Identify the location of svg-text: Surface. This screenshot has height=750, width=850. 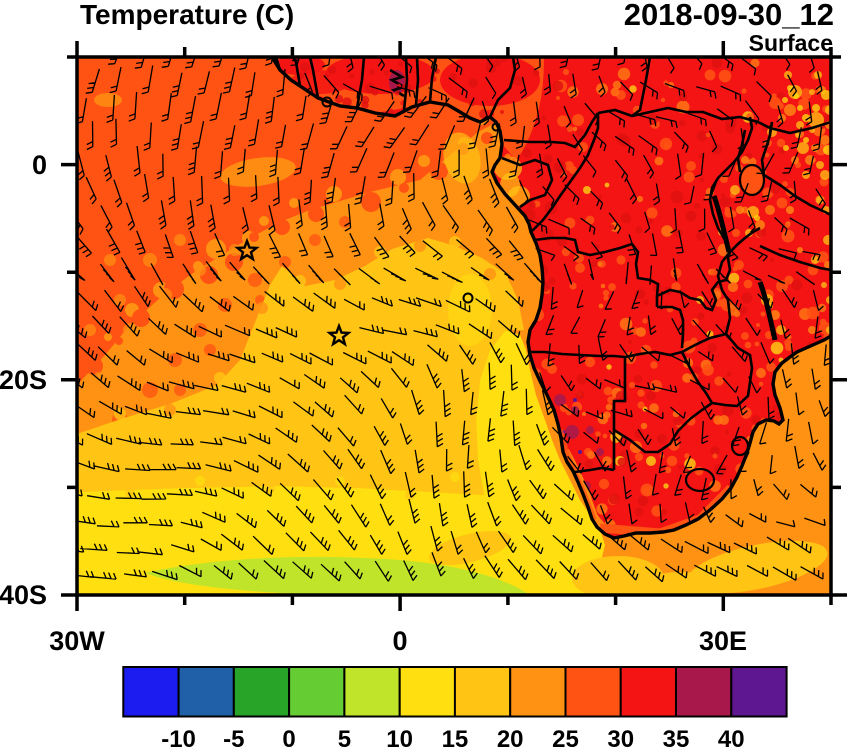
(791, 43).